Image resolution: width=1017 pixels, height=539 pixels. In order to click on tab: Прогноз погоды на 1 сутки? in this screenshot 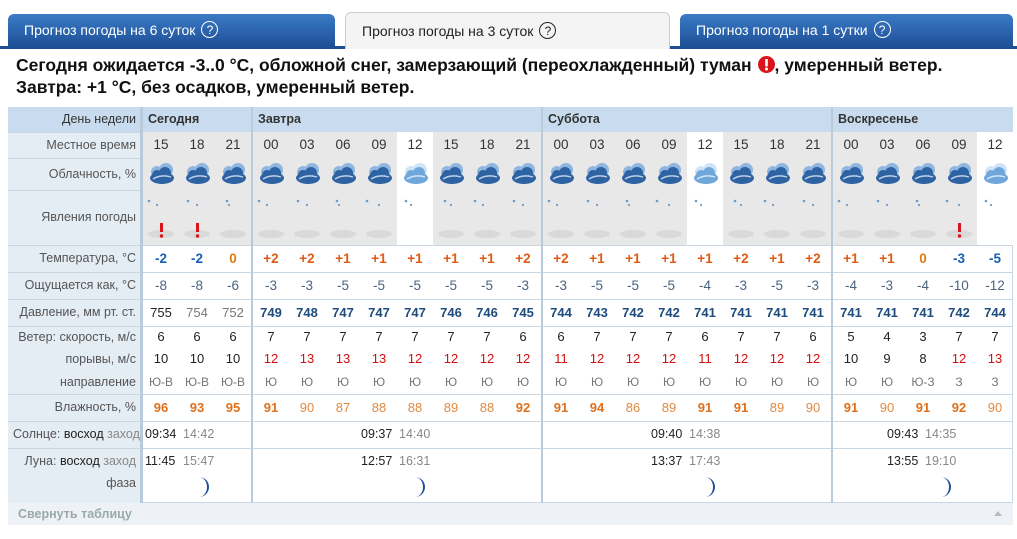, I will do `click(846, 30)`.